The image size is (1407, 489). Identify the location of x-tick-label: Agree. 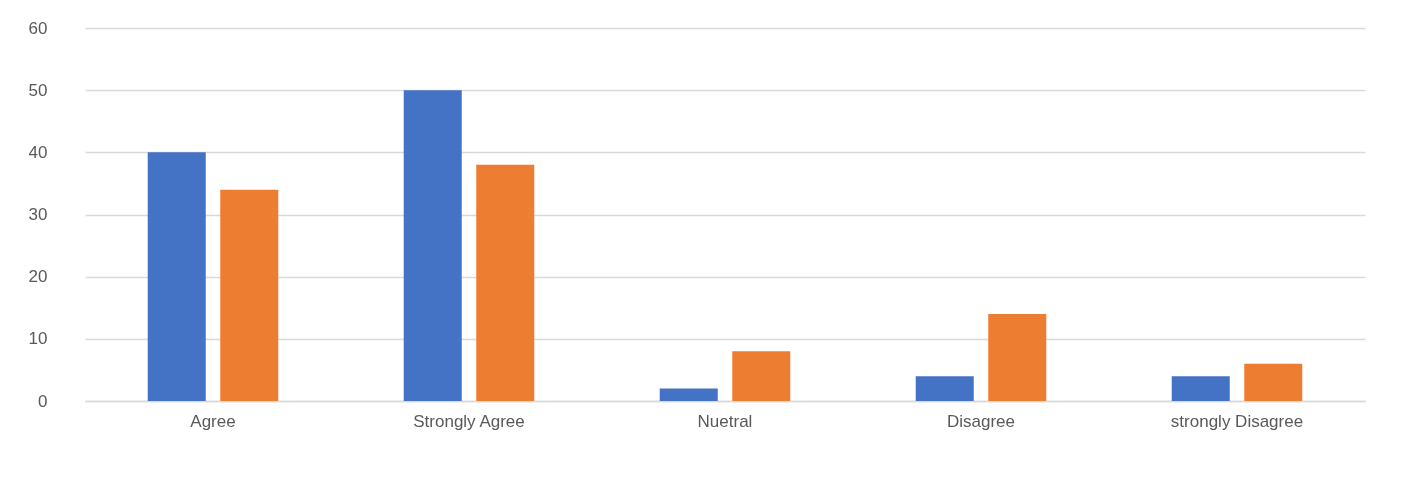
(213, 421).